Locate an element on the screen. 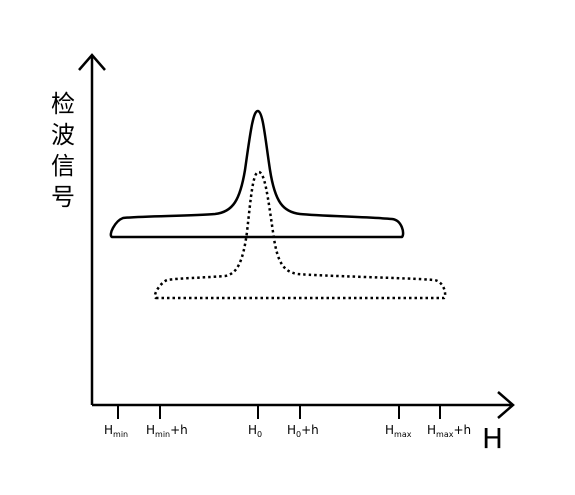 Image resolution: width=575 pixels, height=495 pixels. x-axis-tick-label: Hmin+h is located at coordinates (167, 431).